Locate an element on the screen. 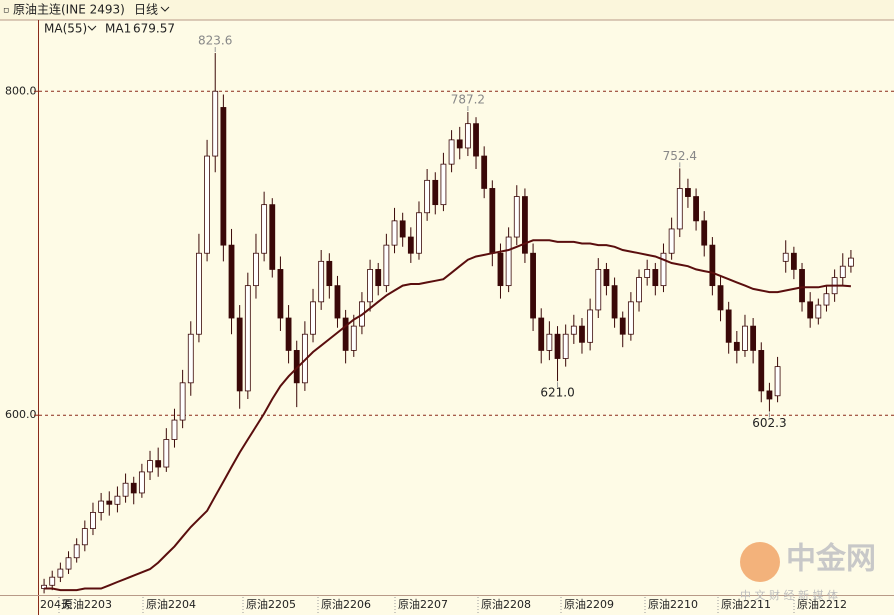 The width and height of the screenshot is (894, 615). x-tick-label: 原油2209 is located at coordinates (589, 604).